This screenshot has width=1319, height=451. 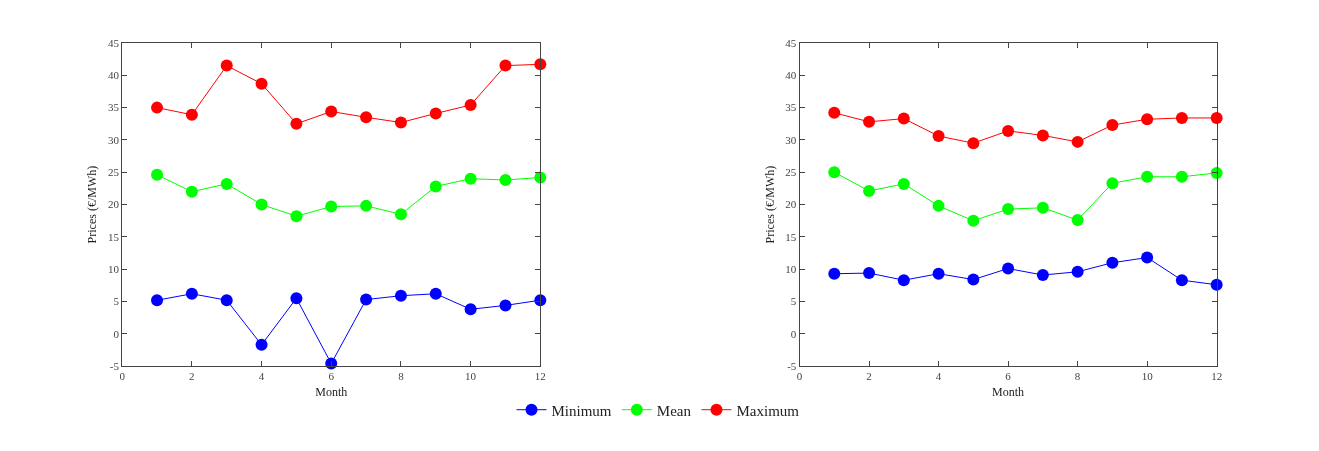 What do you see at coordinates (113, 269) in the screenshot?
I see `y-tick-label: 10` at bounding box center [113, 269].